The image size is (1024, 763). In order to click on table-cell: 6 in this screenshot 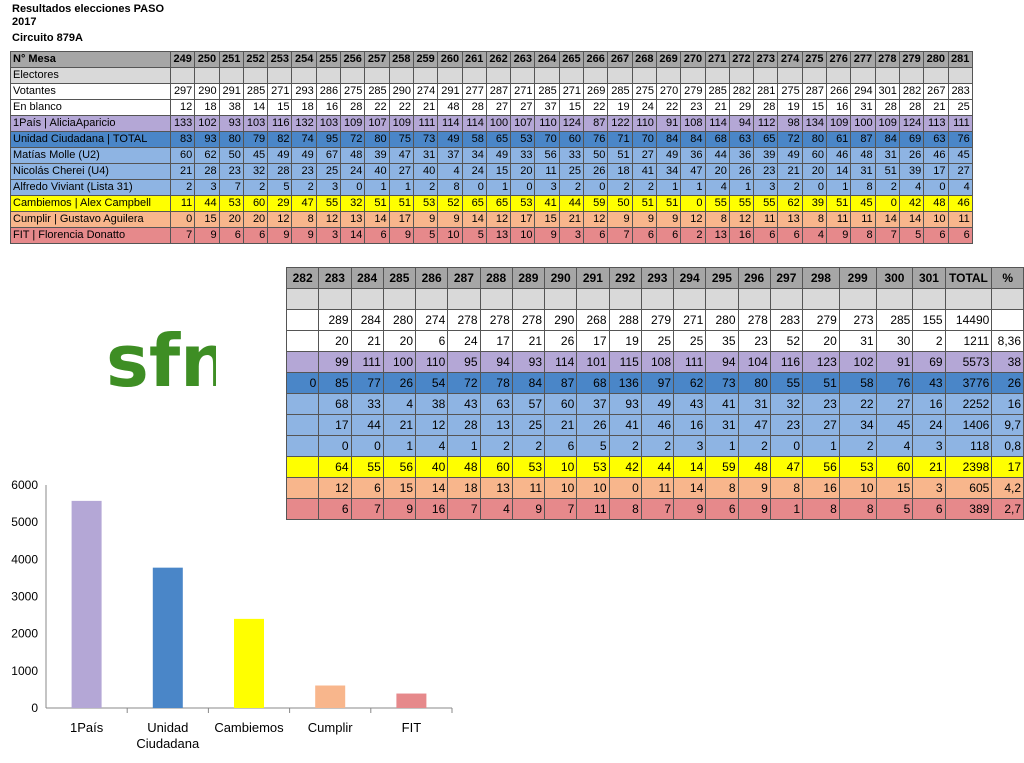, I will do `click(335, 509)`.